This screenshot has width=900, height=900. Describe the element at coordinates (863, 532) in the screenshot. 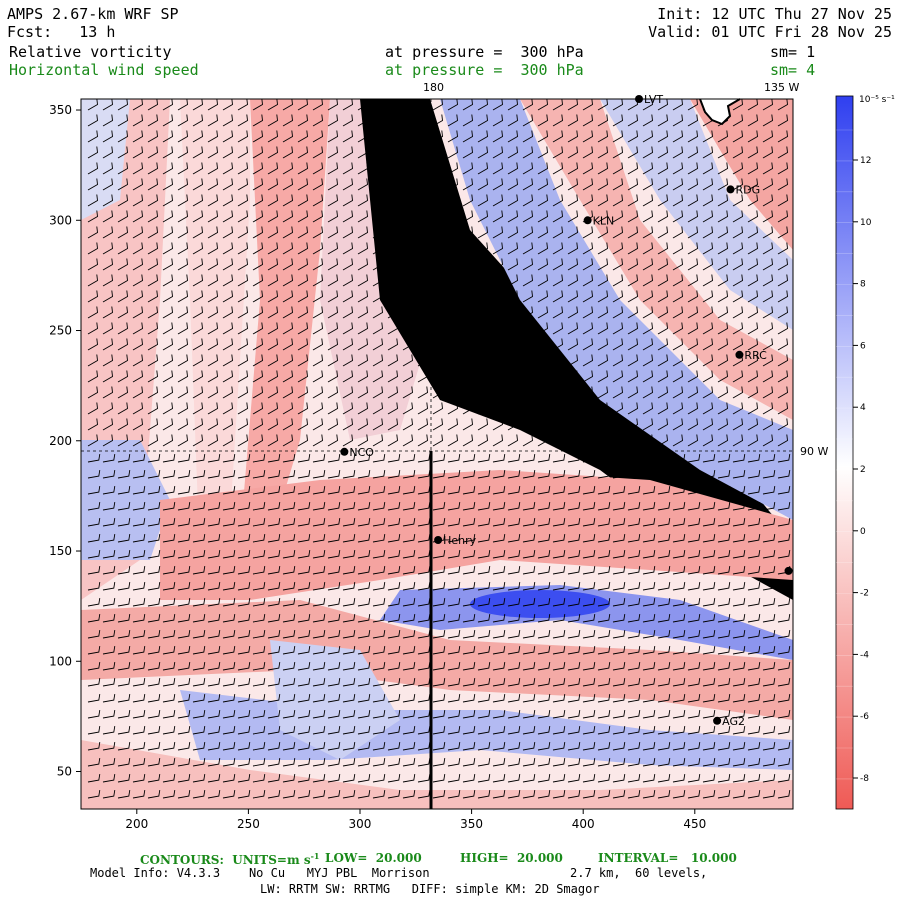

I see `colorbar-tick-label: 0` at that location.